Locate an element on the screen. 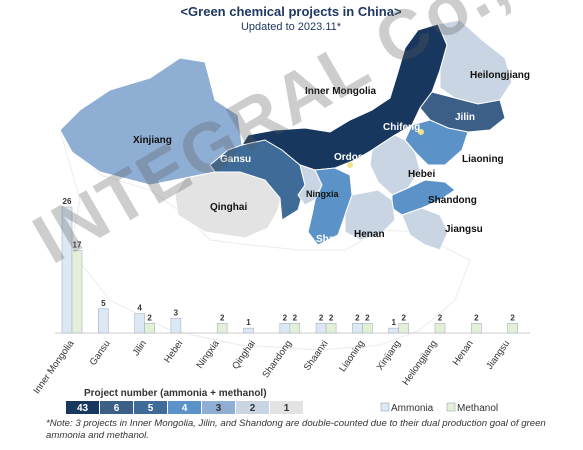 This screenshot has width=583, height=450. label-chifeng: Chifeng is located at coordinates (401, 127).